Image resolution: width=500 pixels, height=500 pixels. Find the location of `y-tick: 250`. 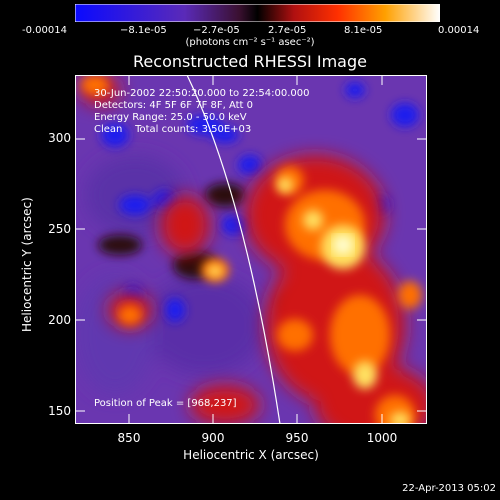

y-tick: 250 is located at coordinates (59, 229).